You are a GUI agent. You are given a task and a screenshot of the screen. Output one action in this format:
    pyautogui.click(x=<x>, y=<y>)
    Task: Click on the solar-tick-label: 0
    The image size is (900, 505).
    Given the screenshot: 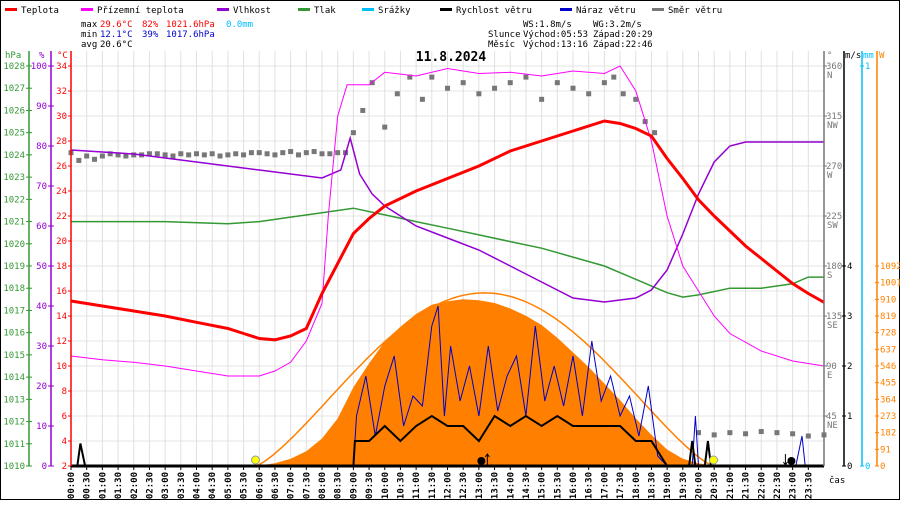 What is the action you would take?
    pyautogui.click(x=882, y=467)
    